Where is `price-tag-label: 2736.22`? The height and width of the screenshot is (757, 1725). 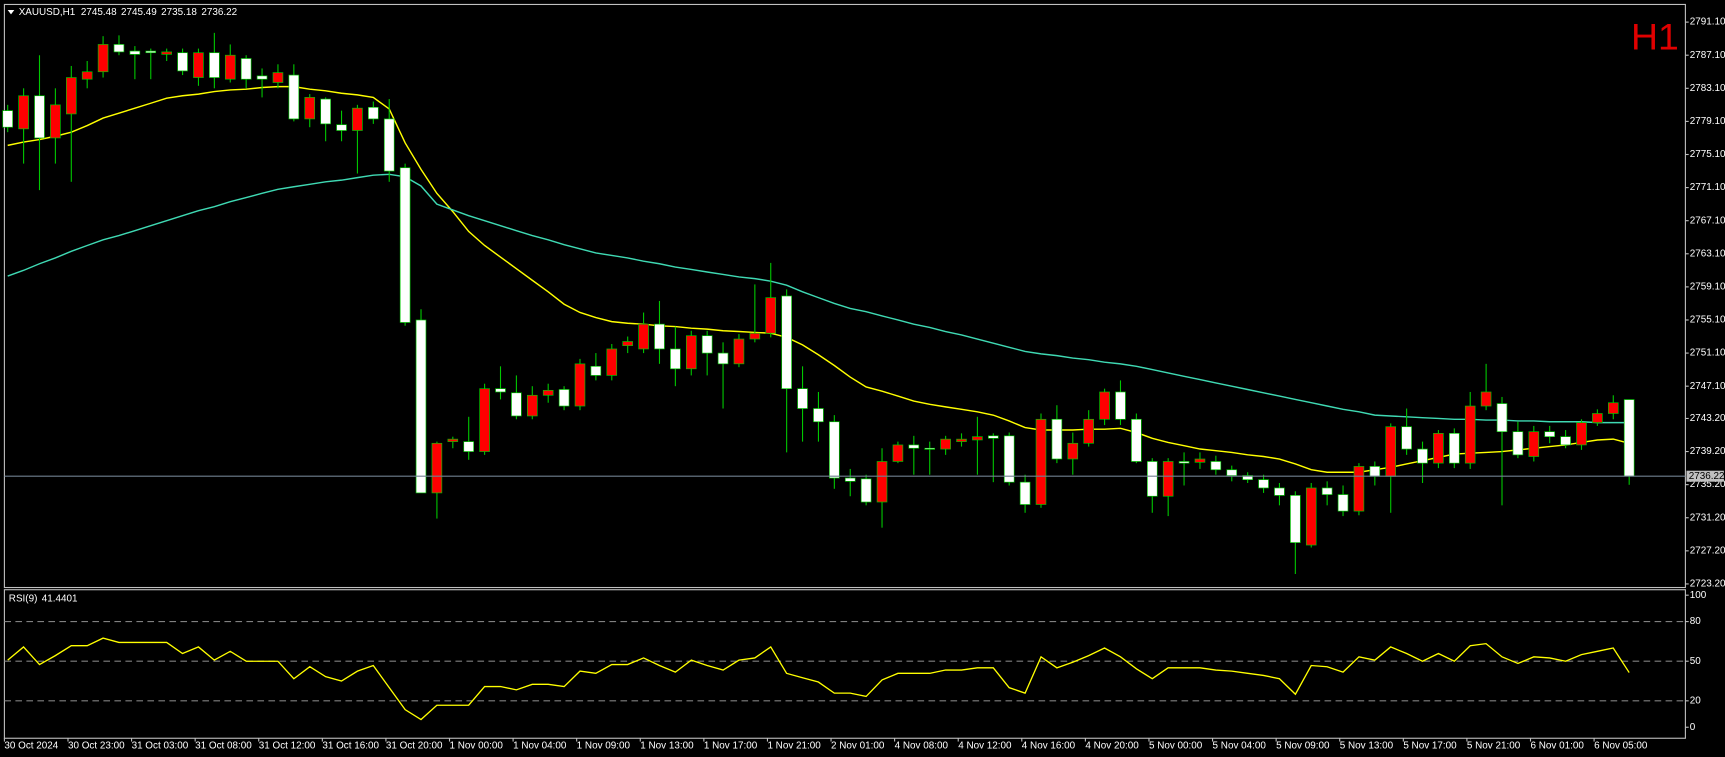 price-tag-label: 2736.22 is located at coordinates (1707, 476).